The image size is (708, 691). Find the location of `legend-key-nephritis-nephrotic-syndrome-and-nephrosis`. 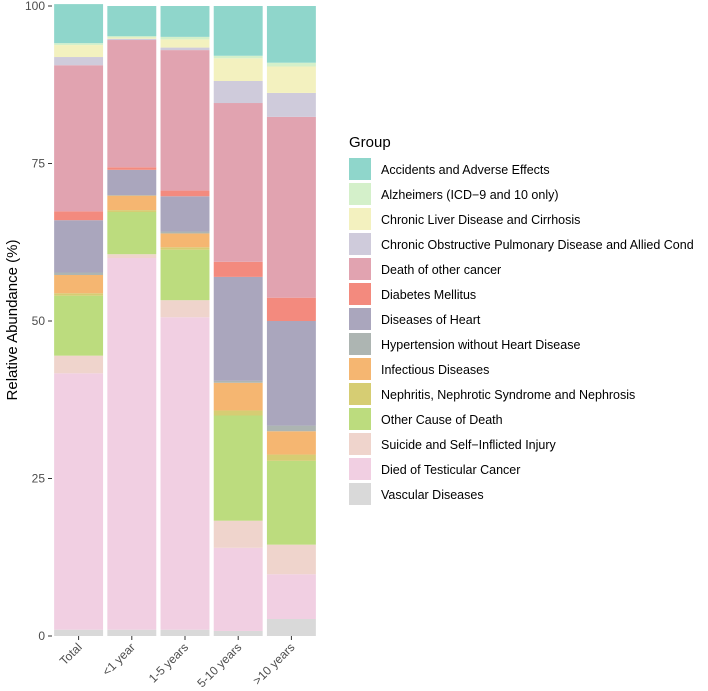

legend-key-nephritis-nephrotic-syndrome-and-nephrosis is located at coordinates (360, 394).